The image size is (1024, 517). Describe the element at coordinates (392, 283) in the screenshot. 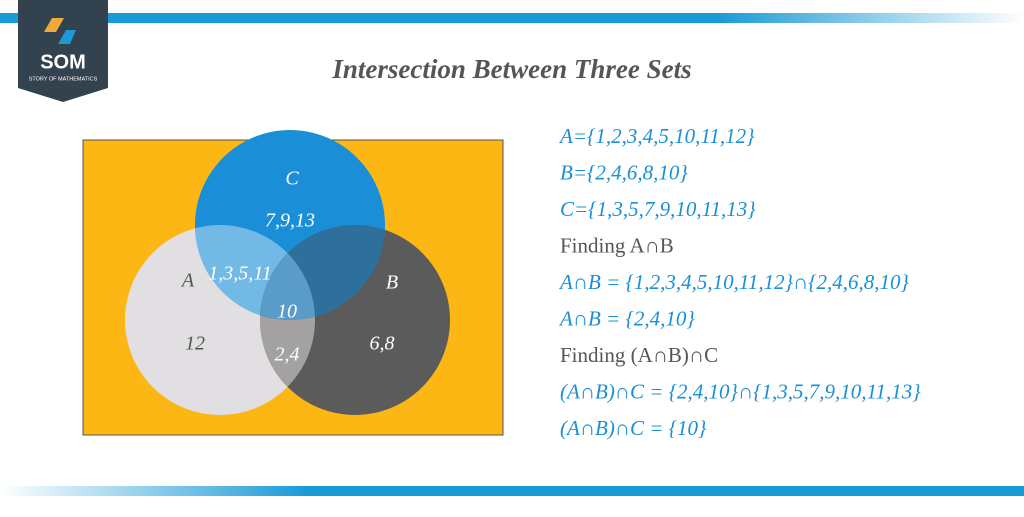

I see `set-label: B` at that location.